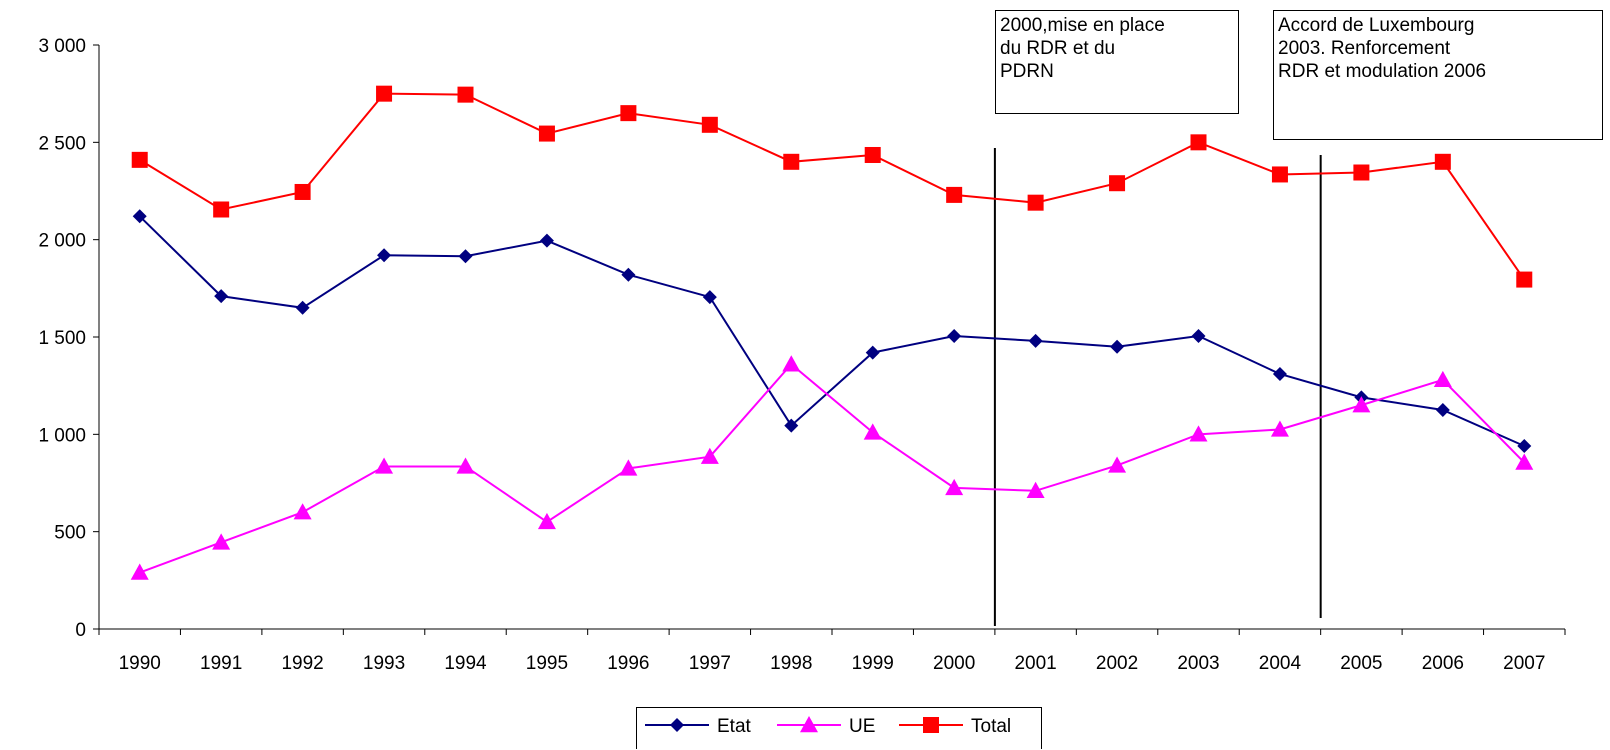  I want to click on x-tick-label: 2002, so click(1117, 663).